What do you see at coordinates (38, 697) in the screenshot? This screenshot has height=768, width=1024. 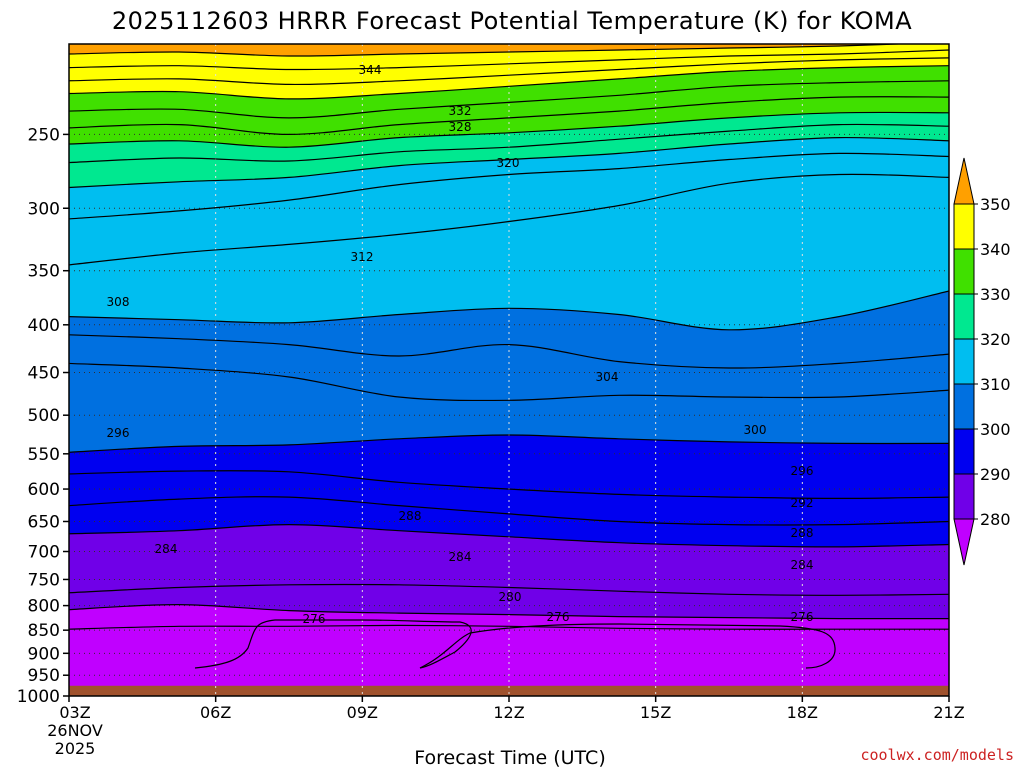 I see `y-tick-label-1000: 1000` at bounding box center [38, 697].